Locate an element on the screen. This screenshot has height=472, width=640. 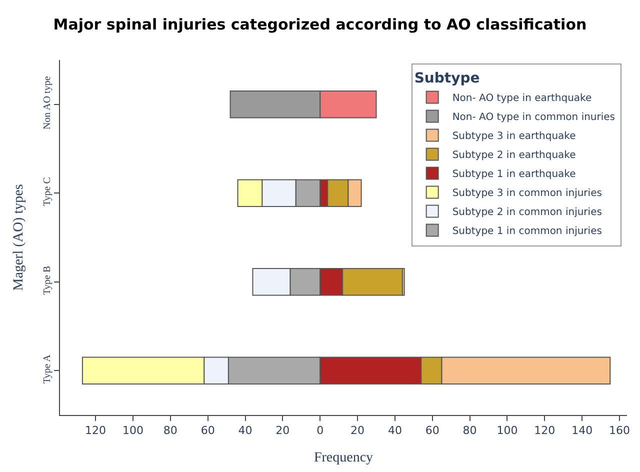
legend-label: Non- AO type in earthquake is located at coordinates (522, 98).